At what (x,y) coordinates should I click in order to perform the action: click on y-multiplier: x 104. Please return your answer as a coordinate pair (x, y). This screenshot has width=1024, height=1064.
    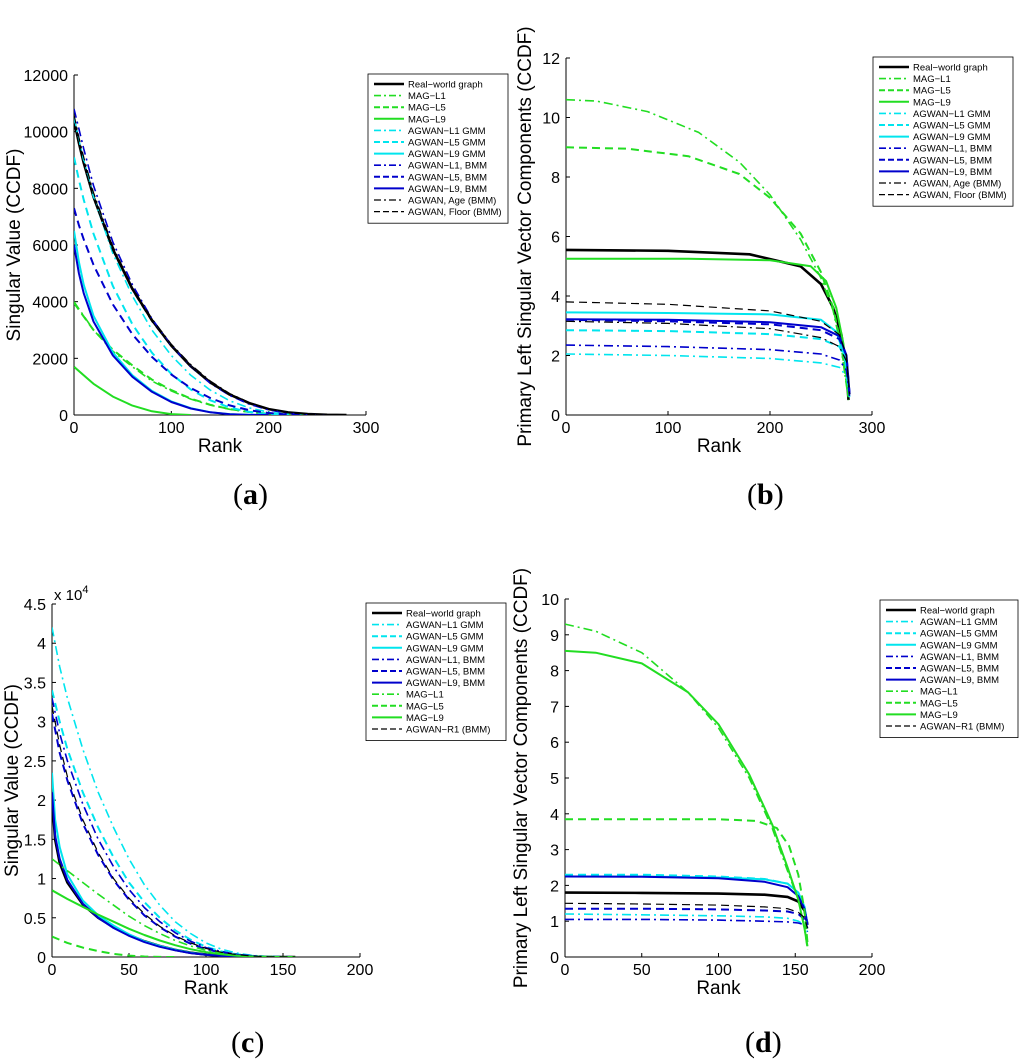
    Looking at the image, I should click on (71, 594).